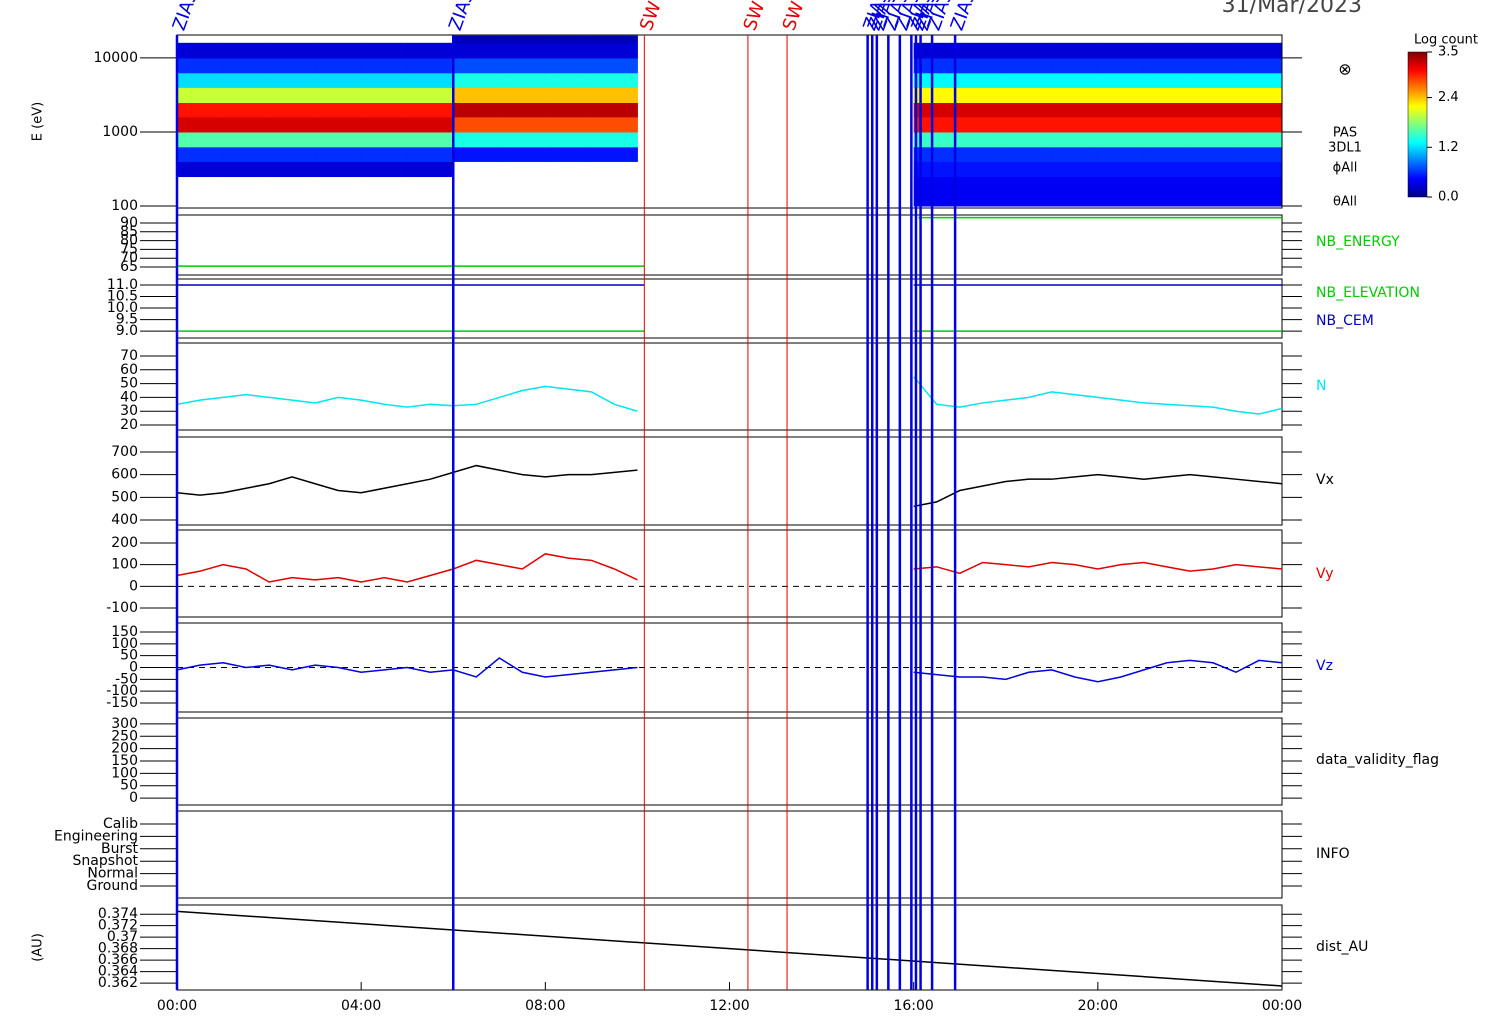  What do you see at coordinates (729, 308) in the screenshot?
I see `panel-frame` at bounding box center [729, 308].